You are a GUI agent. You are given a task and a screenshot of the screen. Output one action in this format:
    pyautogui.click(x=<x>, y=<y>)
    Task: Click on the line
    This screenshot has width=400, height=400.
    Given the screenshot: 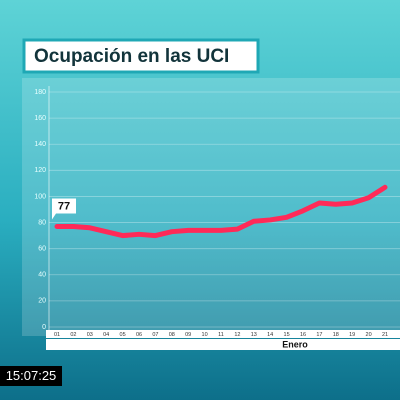 What is the action you would take?
    pyautogui.click(x=221, y=211)
    